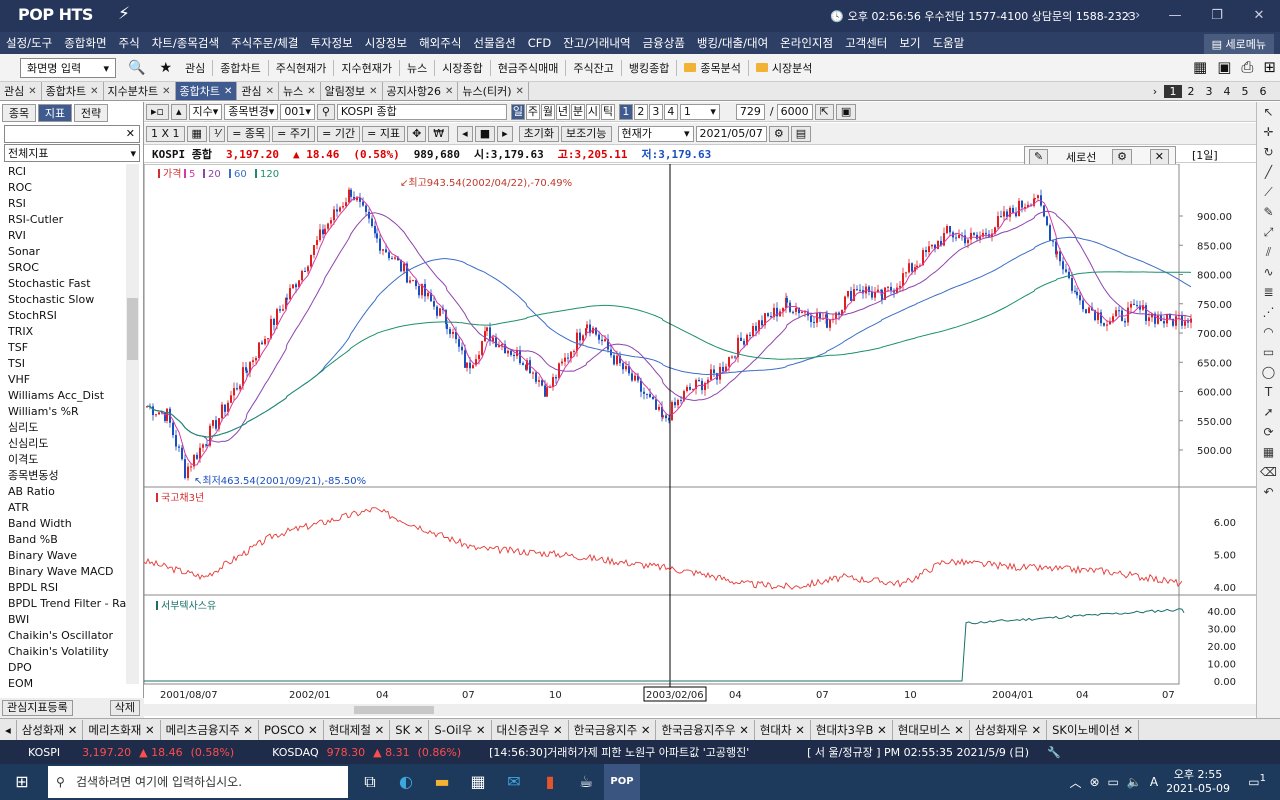 The width and height of the screenshot is (1280, 800). What do you see at coordinates (1094, 782) in the screenshot?
I see `network-icon: ⊗` at bounding box center [1094, 782].